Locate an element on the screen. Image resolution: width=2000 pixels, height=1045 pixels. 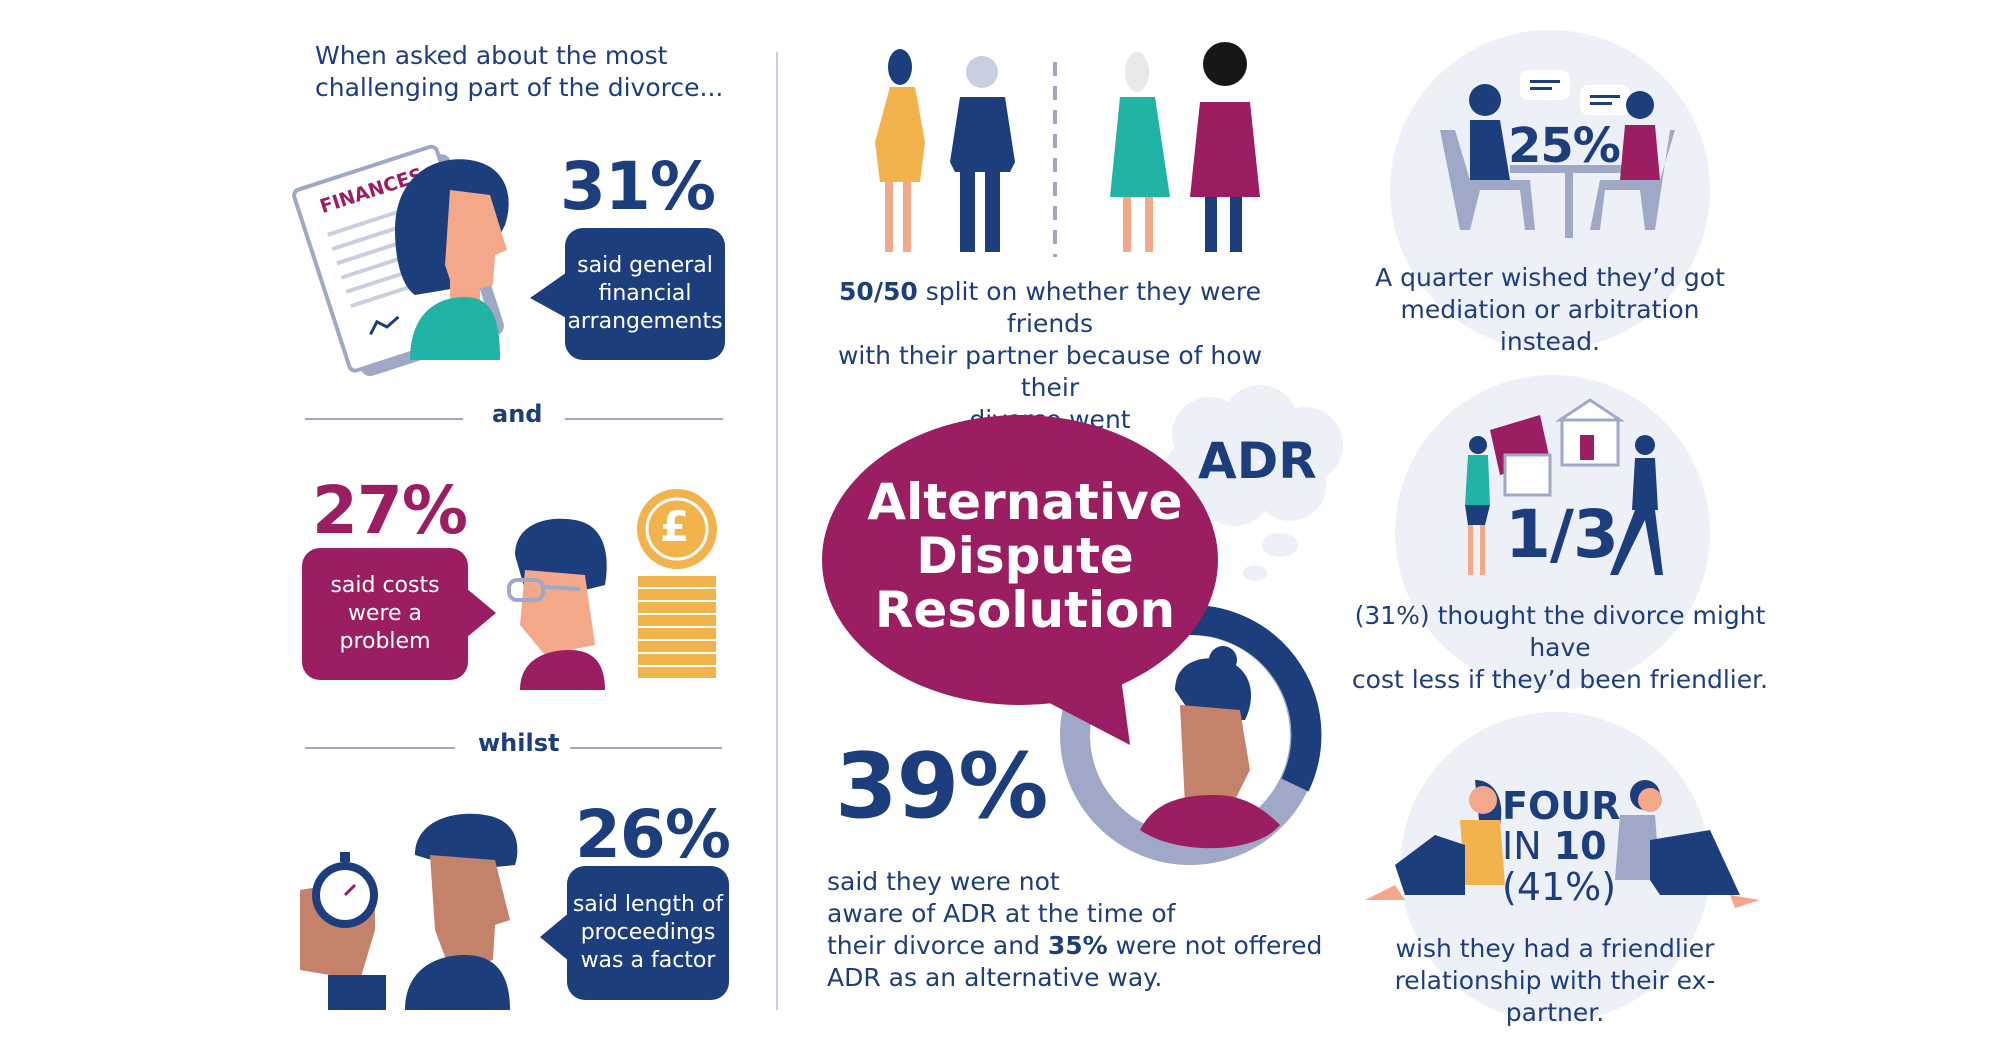
stat-25-value: 25% is located at coordinates (1564, 146).